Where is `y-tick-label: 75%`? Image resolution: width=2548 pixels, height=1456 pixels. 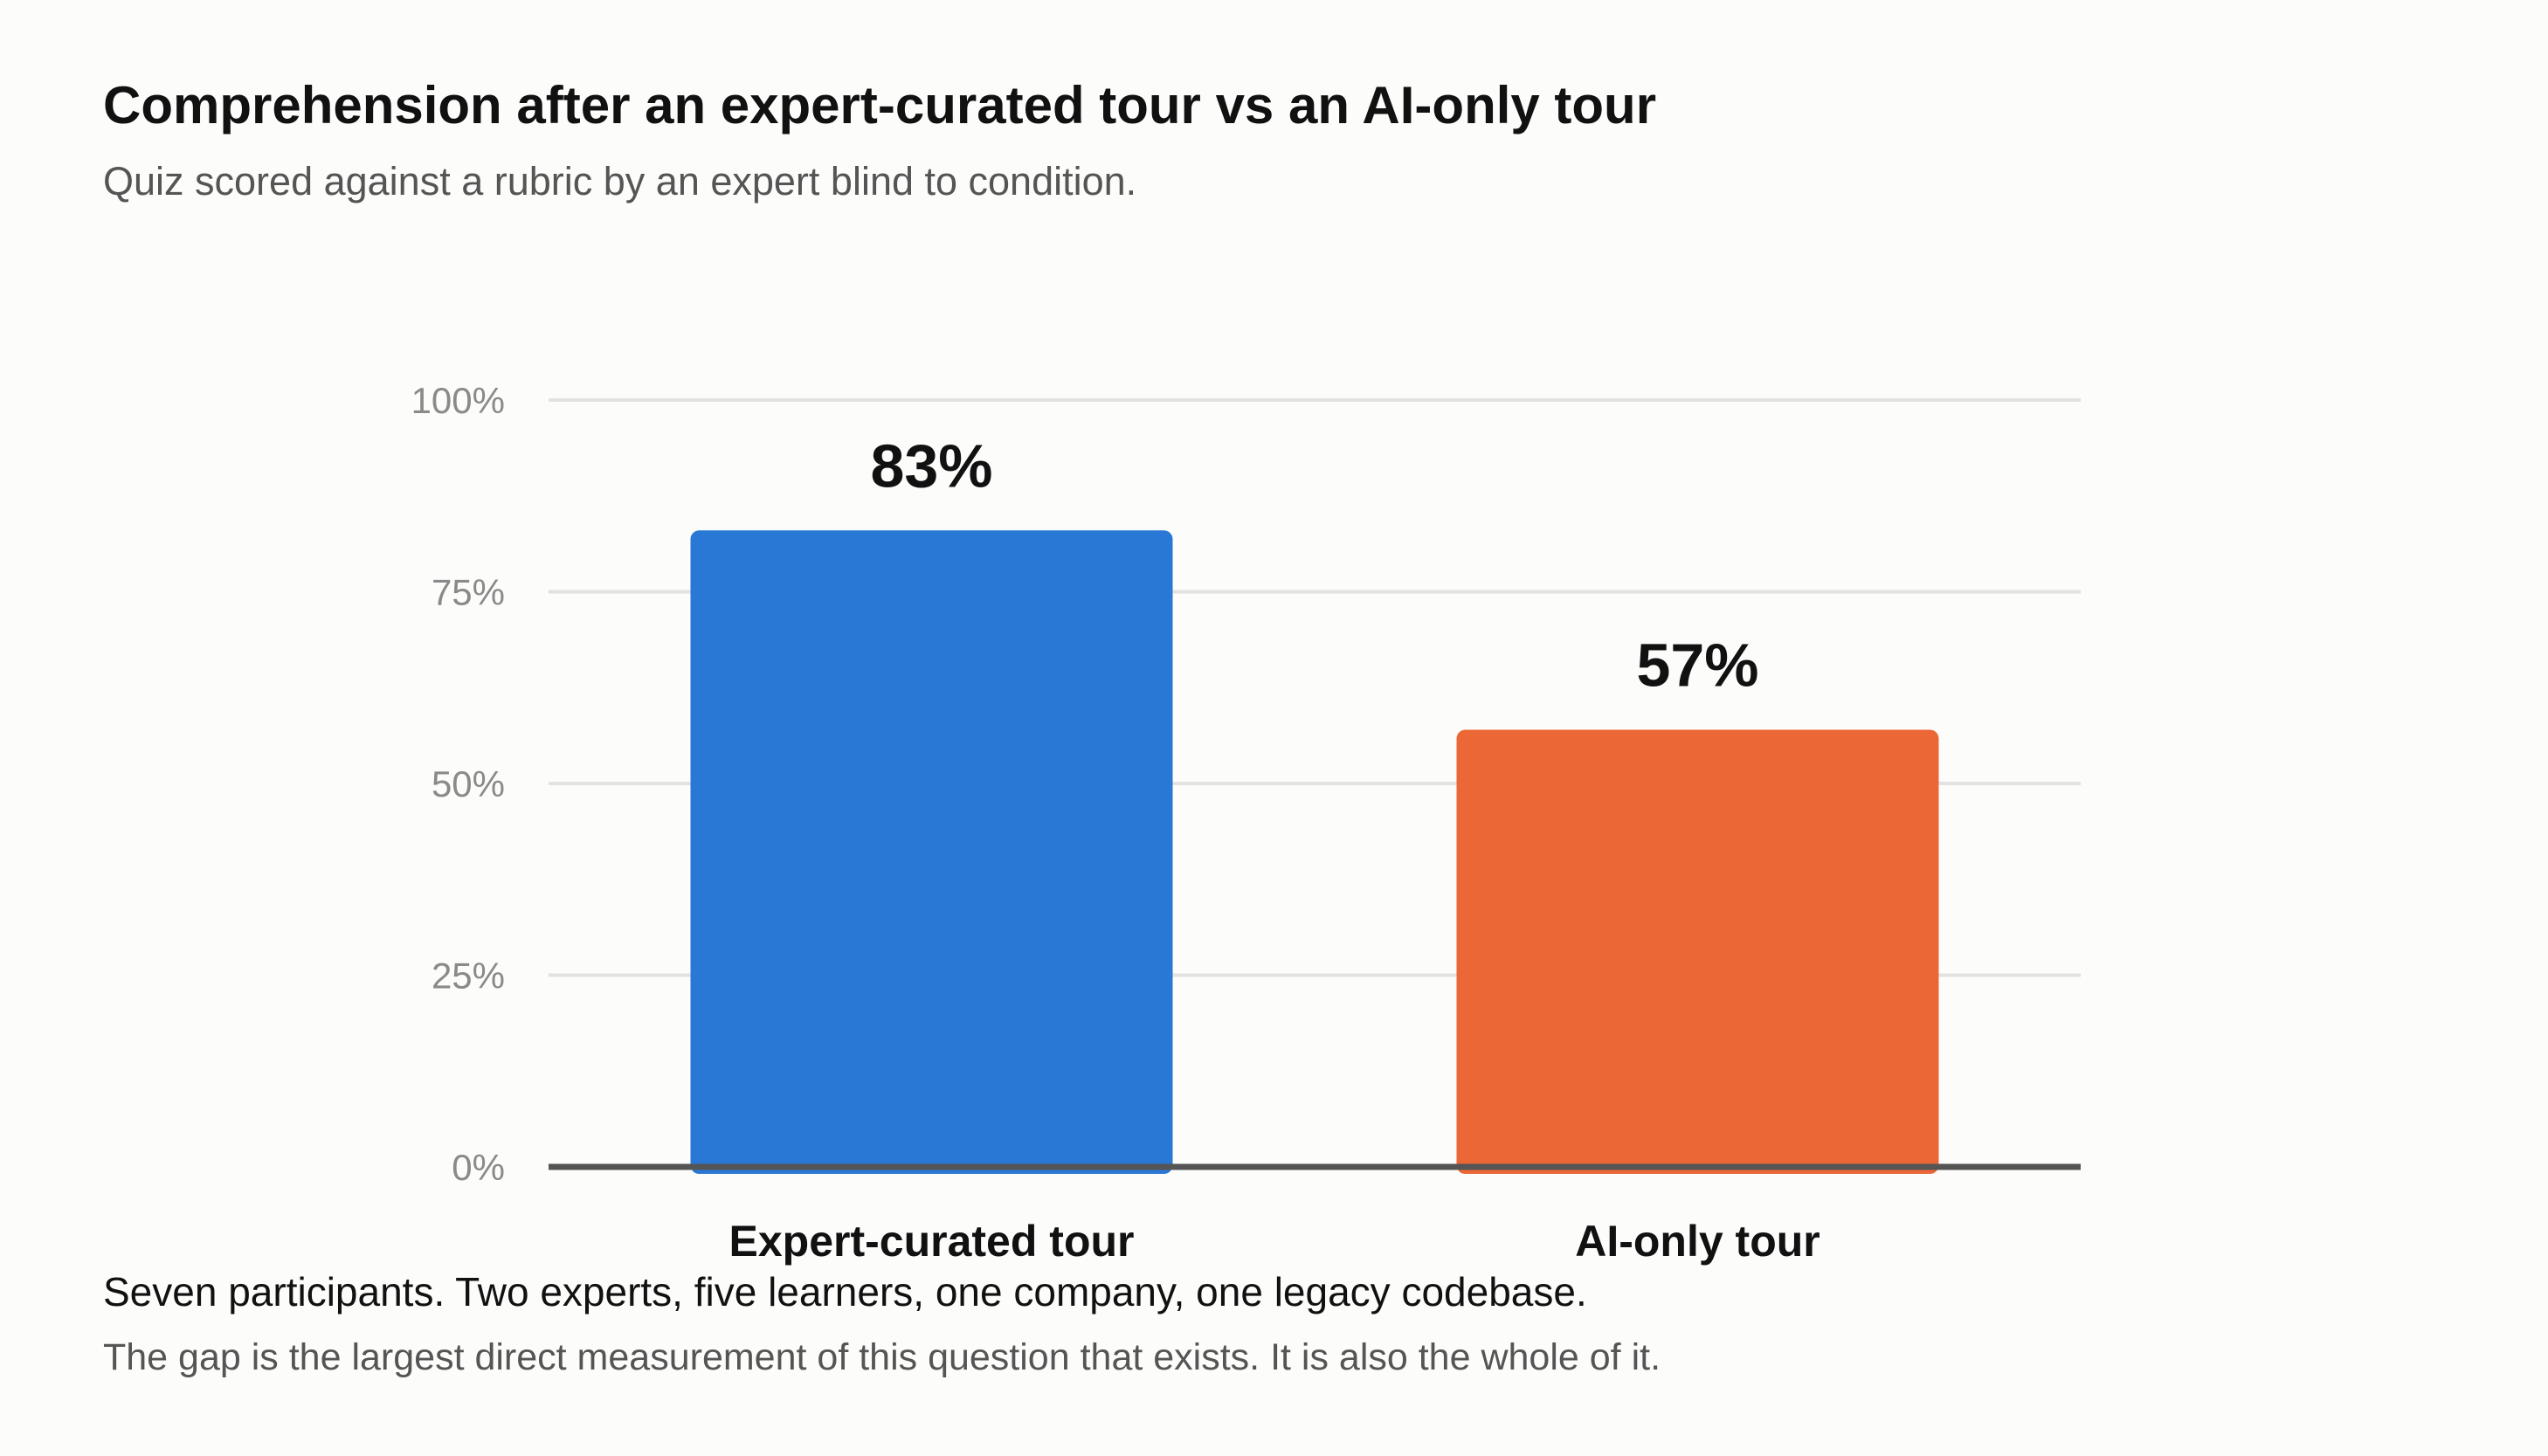
y-tick-label: 75% is located at coordinates (469, 592).